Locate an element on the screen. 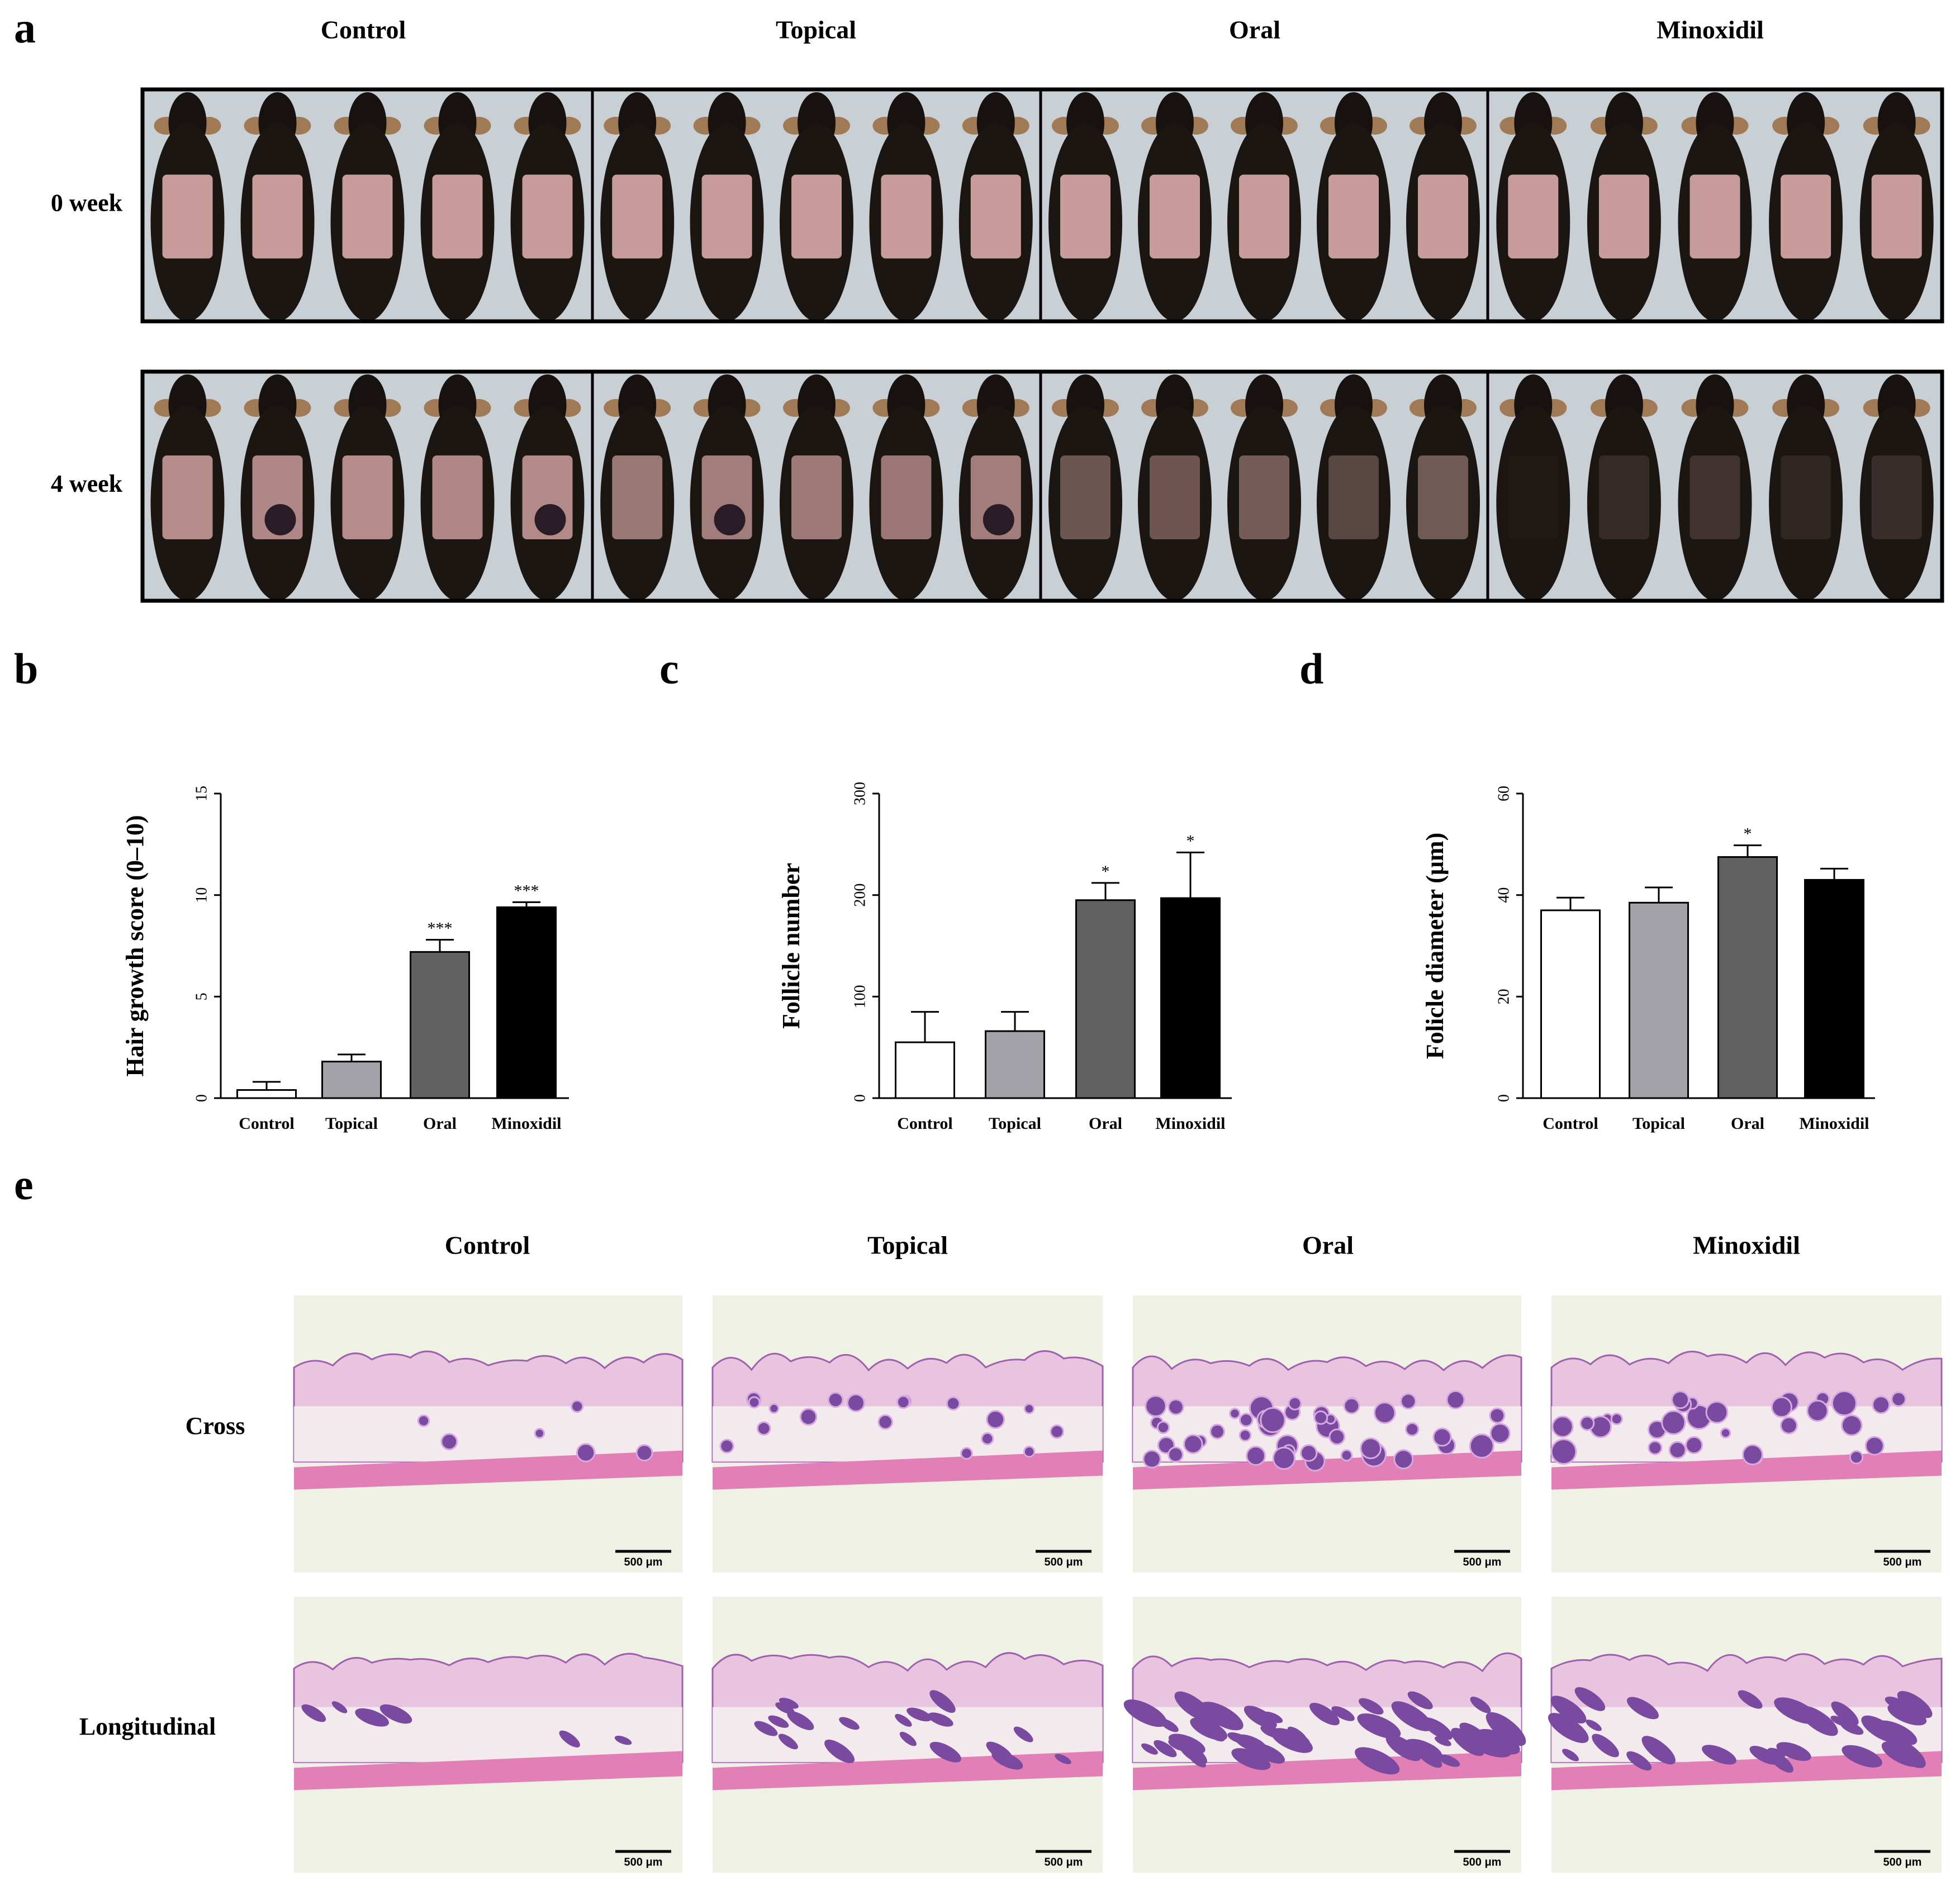  photo-frame is located at coordinates (1042, 486).